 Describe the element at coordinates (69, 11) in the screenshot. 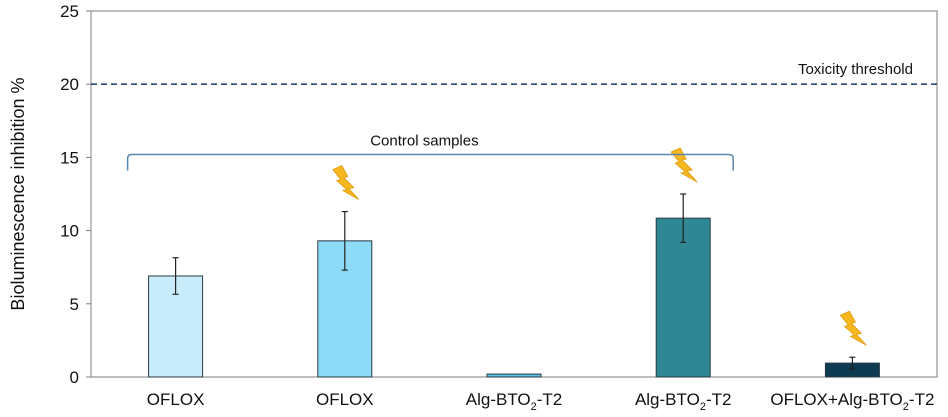

I see `y-tick-label: 25` at that location.